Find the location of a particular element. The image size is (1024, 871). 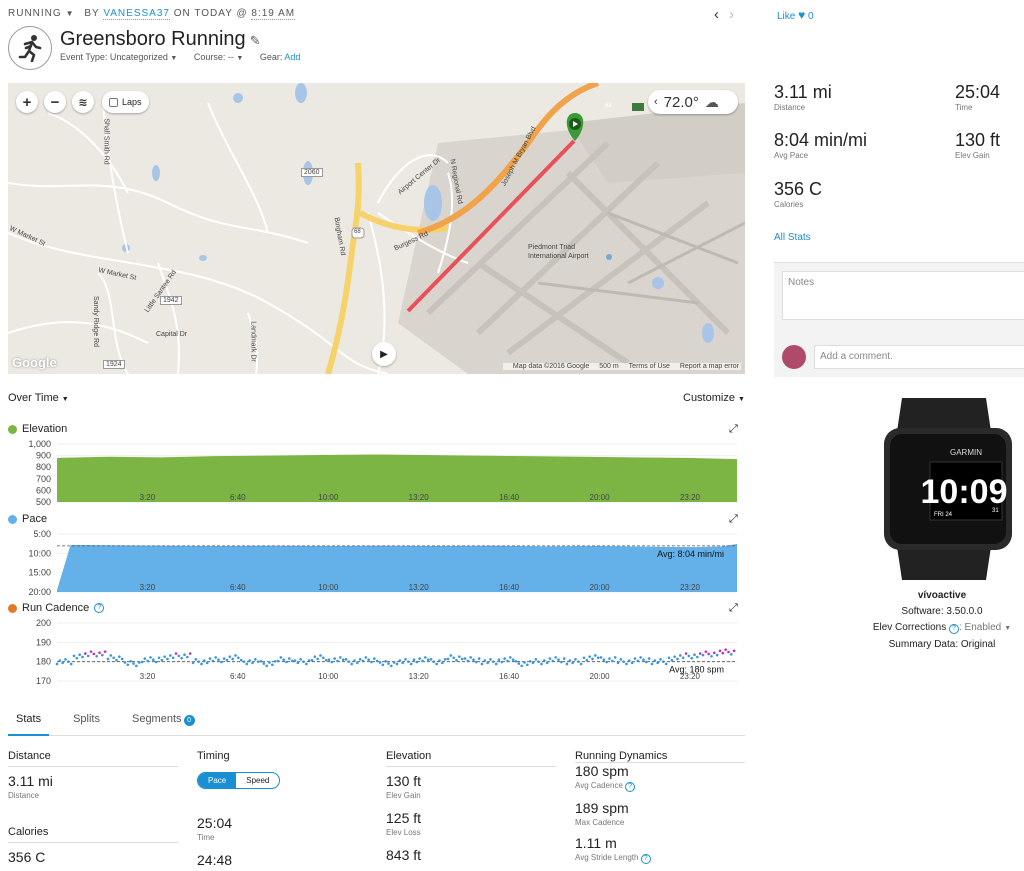

activity-type-dropdown-icon: ▼ is located at coordinates (70, 13).